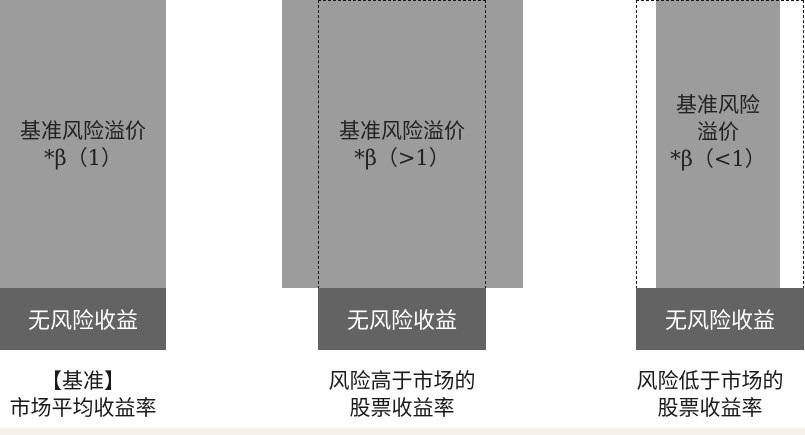 This screenshot has height=435, width=805. What do you see at coordinates (402, 158) in the screenshot?
I see `high-beta-premium-line-2: *β（>1）` at bounding box center [402, 158].